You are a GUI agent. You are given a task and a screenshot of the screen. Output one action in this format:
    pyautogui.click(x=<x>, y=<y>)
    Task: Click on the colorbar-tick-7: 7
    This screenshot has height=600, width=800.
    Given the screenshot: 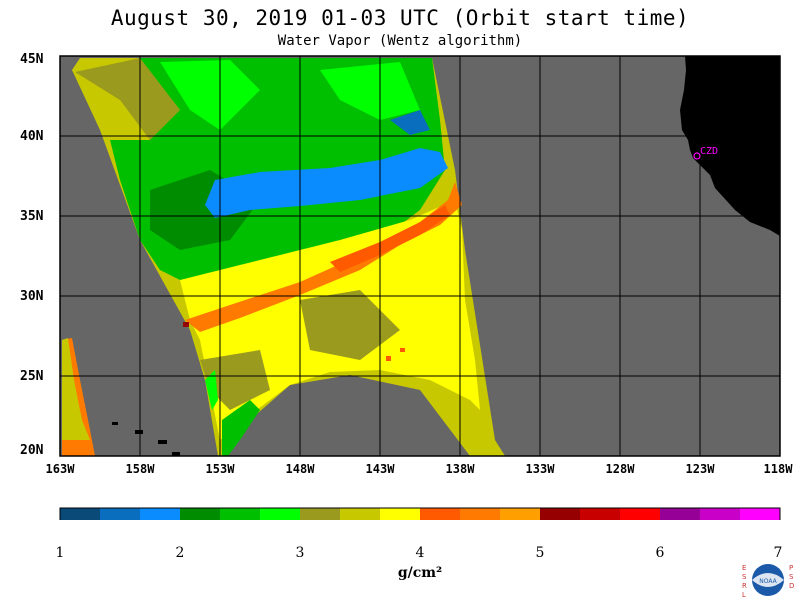 What is the action you would take?
    pyautogui.click(x=778, y=553)
    